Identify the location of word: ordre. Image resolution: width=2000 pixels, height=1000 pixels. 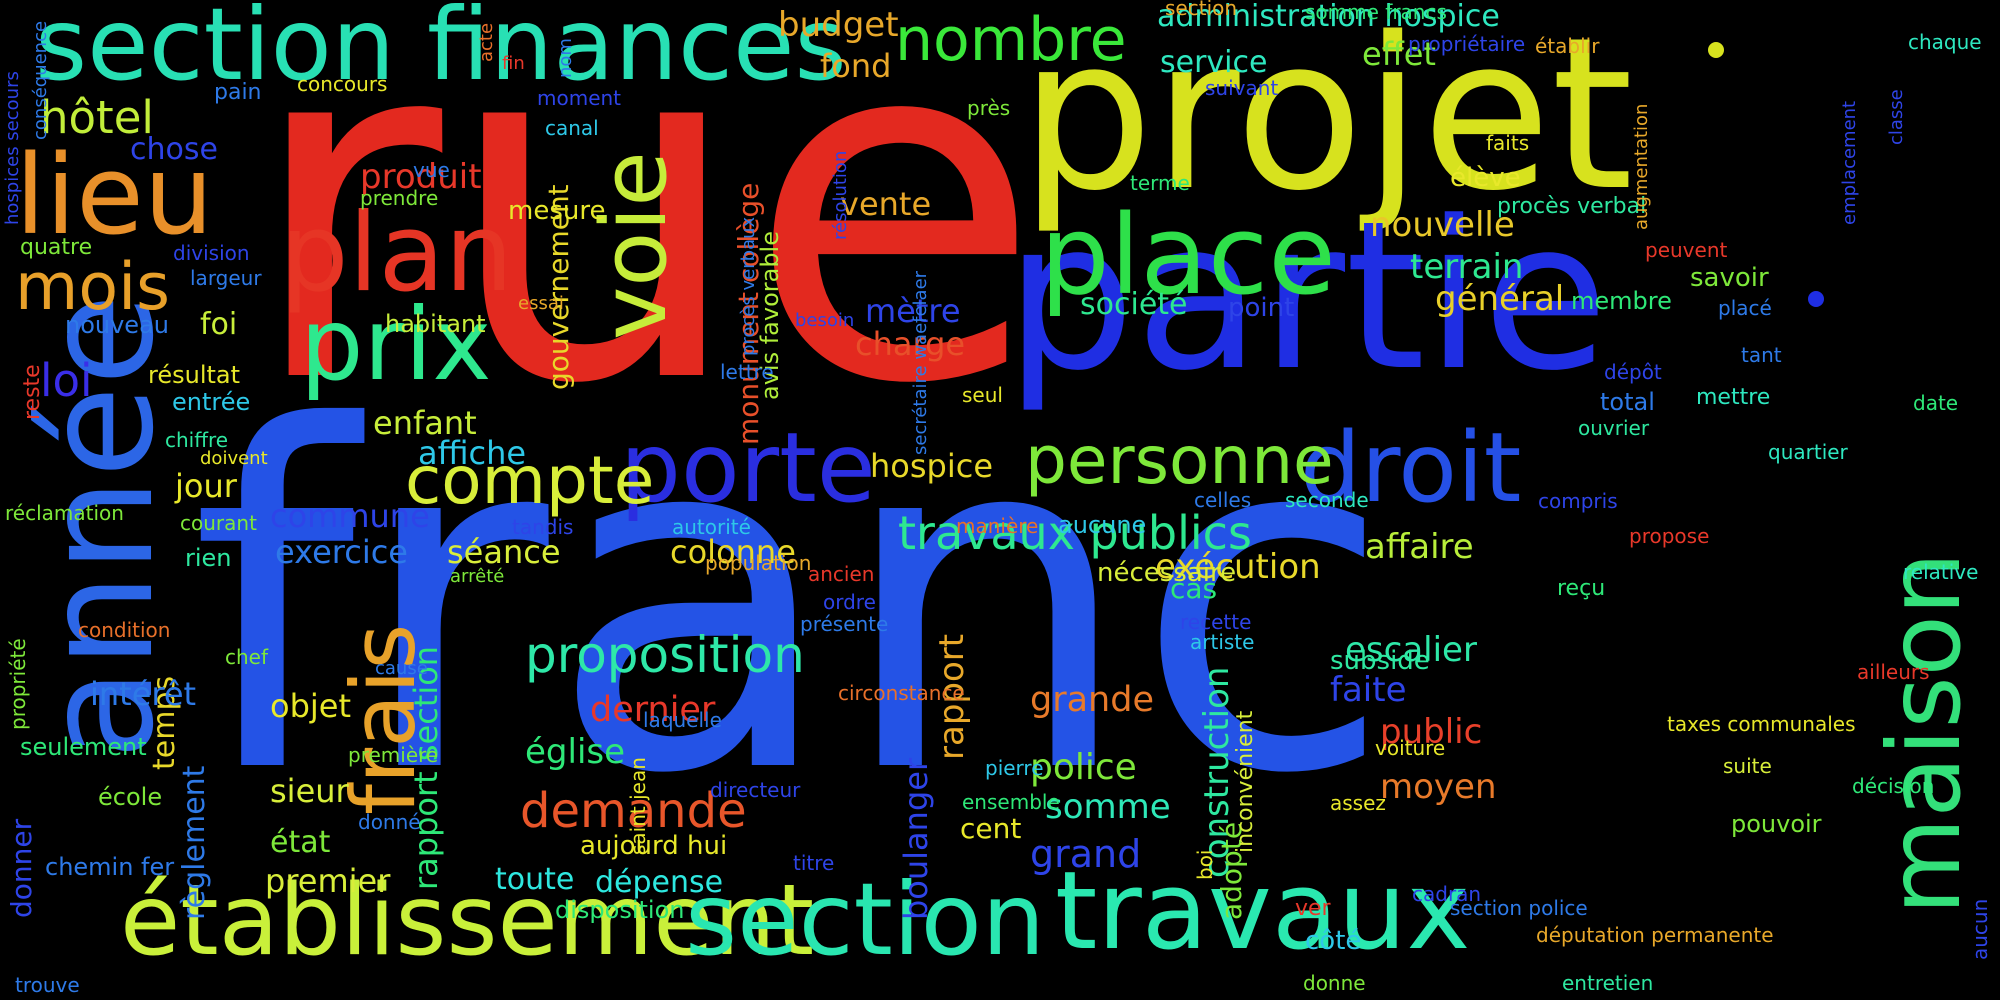
(849, 602).